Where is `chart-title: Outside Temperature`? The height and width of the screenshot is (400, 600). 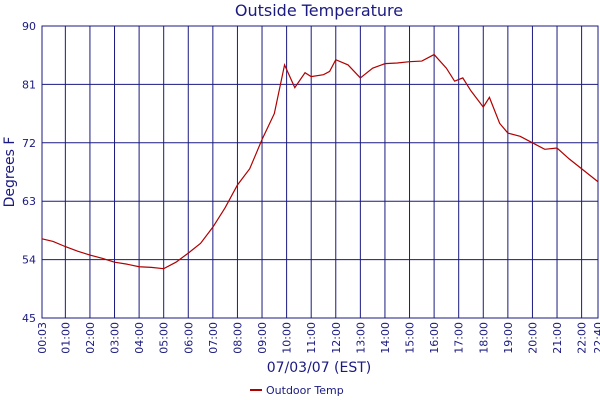
chart-title: Outside Temperature is located at coordinates (319, 10).